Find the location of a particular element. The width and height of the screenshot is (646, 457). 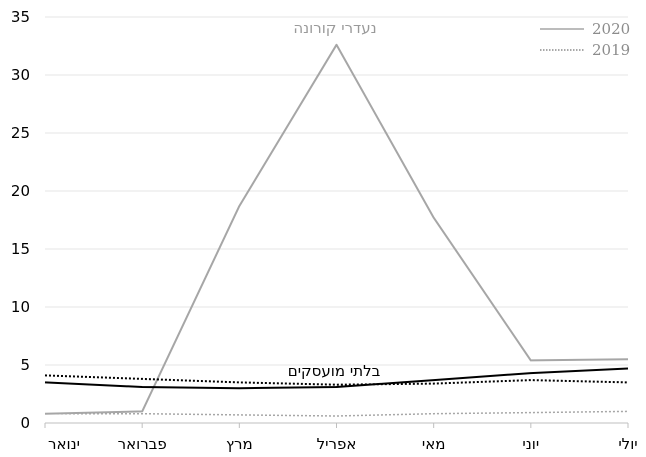

x-tick-label: יולי is located at coordinates (627, 444).